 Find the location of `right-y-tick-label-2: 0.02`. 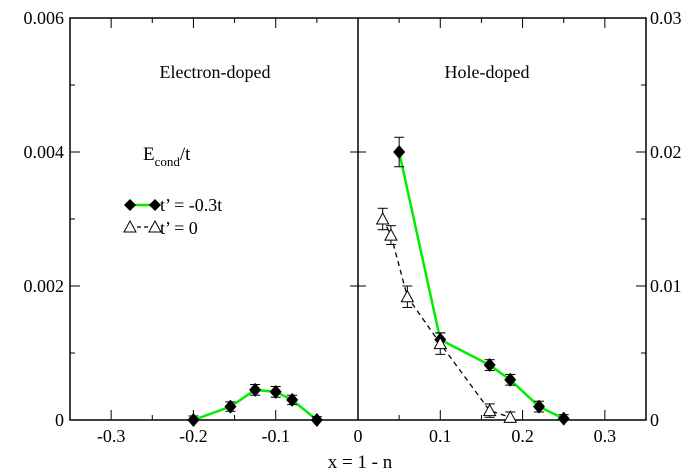

right-y-tick-label-2: 0.02 is located at coordinates (666, 152).